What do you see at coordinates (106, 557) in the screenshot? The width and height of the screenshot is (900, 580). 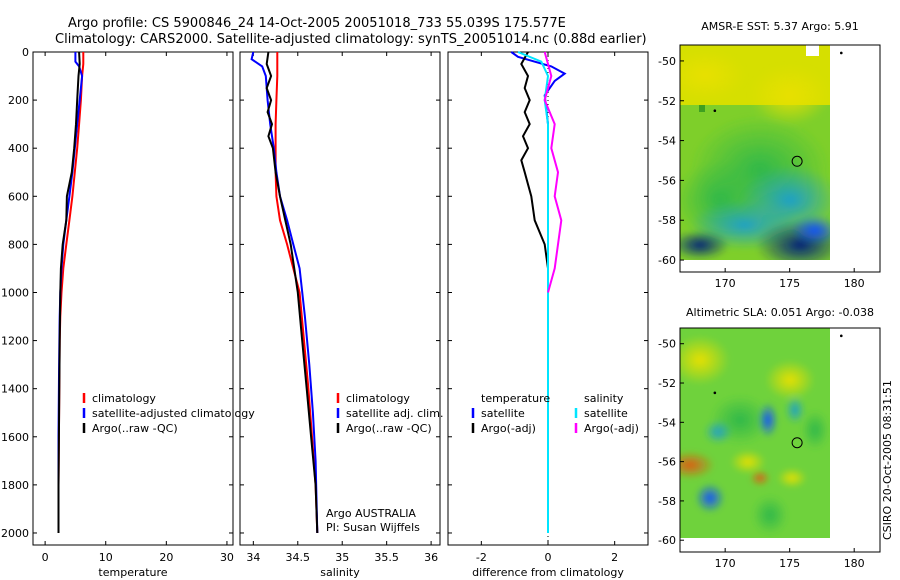 I see `temperature-xtick-label: 10` at bounding box center [106, 557].